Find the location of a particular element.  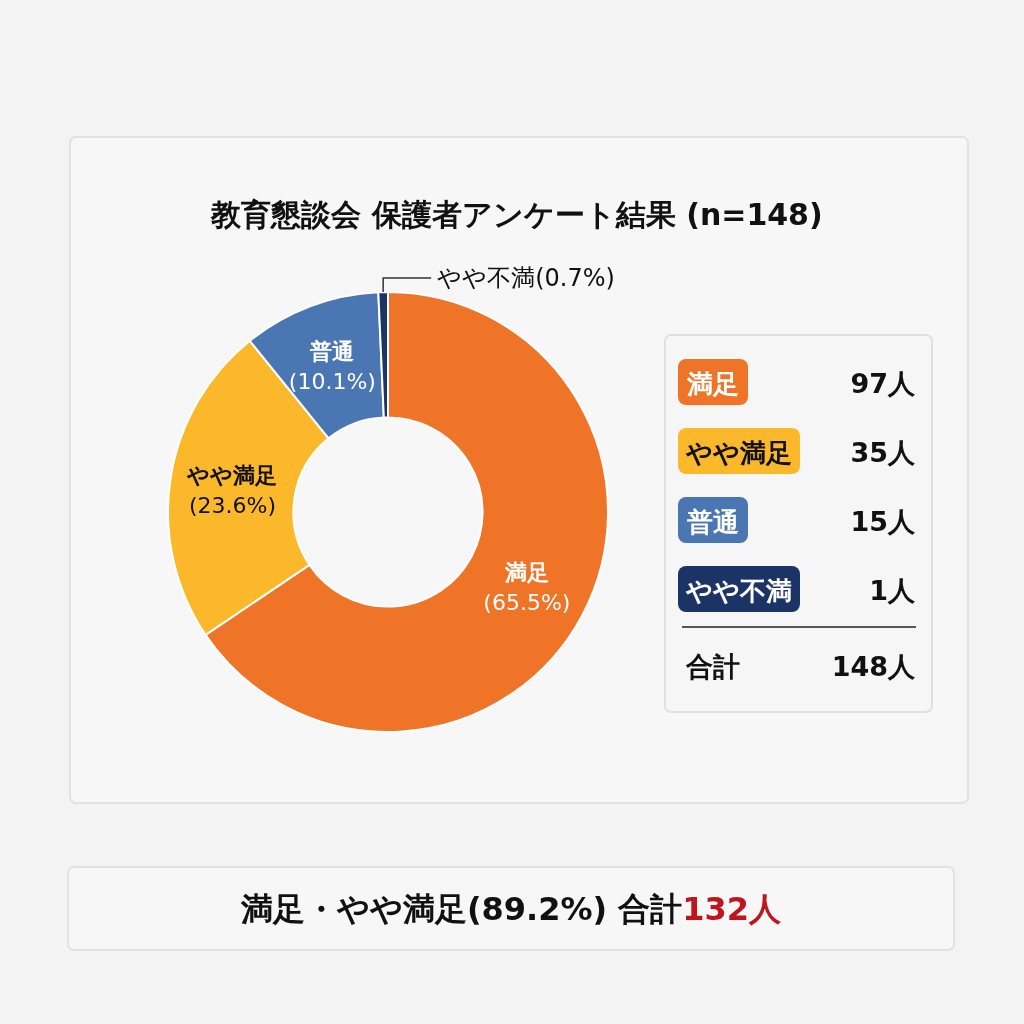

data-label: (10.1%) is located at coordinates (332, 381).